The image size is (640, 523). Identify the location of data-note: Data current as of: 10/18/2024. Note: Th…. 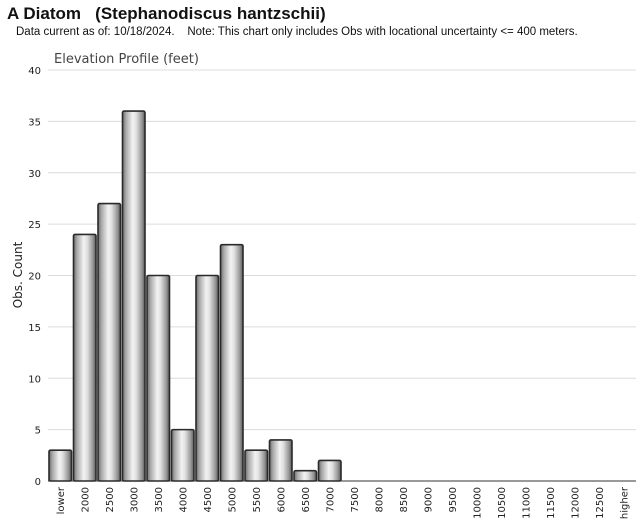
(297, 32).